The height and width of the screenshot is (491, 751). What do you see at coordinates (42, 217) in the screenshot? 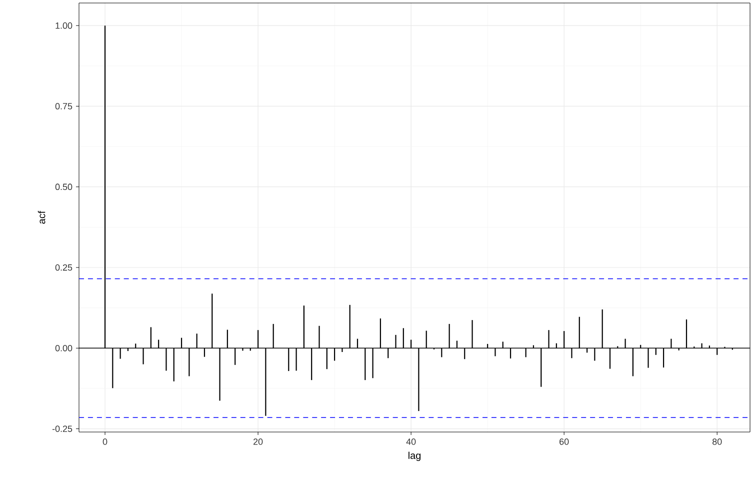
I see `y-axis-title: acf` at bounding box center [42, 217].